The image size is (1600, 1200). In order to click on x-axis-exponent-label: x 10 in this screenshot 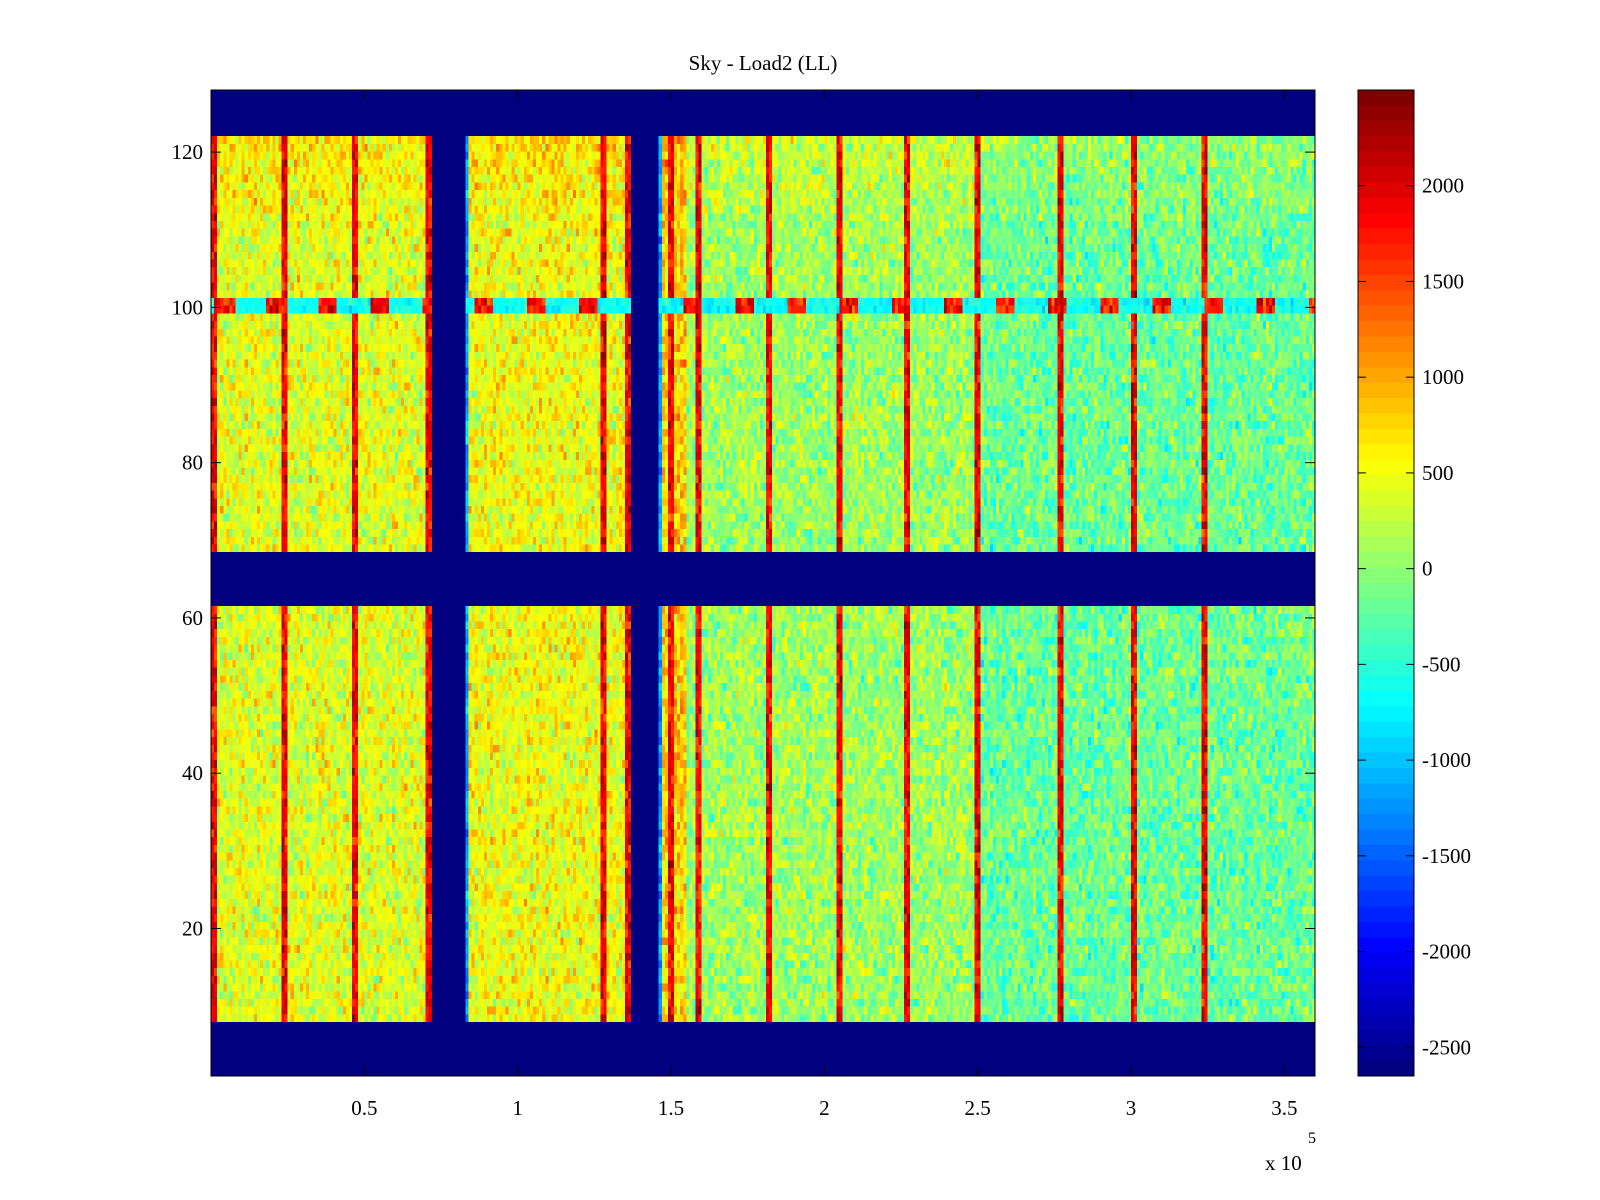, I will do `click(1283, 1163)`.